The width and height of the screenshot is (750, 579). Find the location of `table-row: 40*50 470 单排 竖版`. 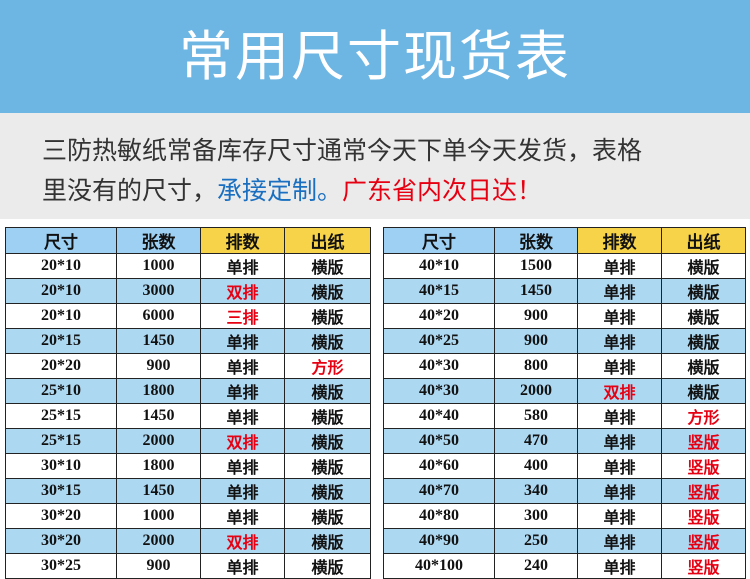

table-row: 40*50 470 单排 竖版 is located at coordinates (564, 441).